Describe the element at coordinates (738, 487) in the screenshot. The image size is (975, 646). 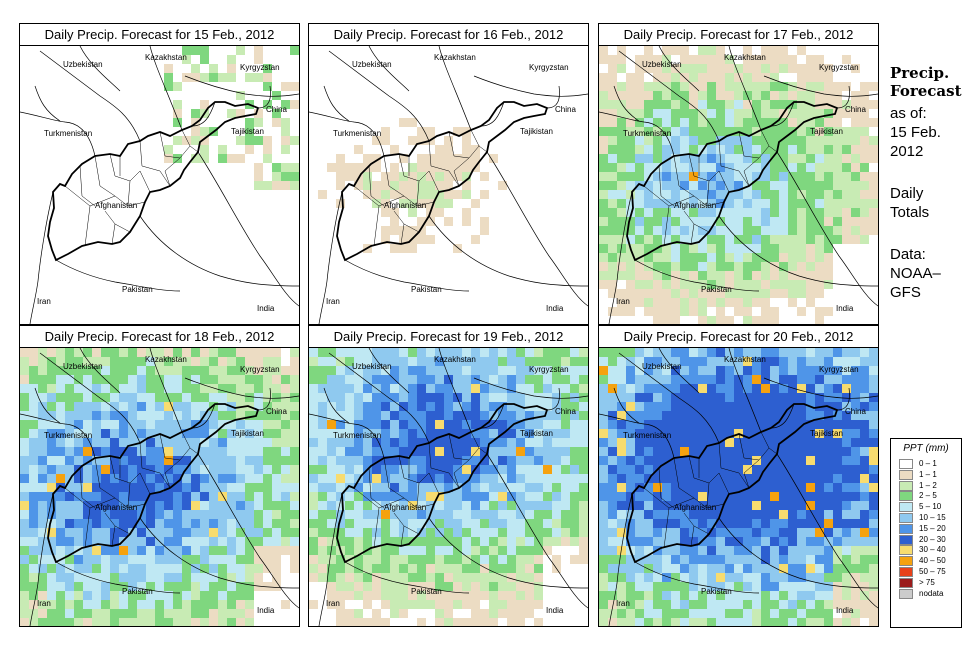
I see `country-boundaries` at that location.